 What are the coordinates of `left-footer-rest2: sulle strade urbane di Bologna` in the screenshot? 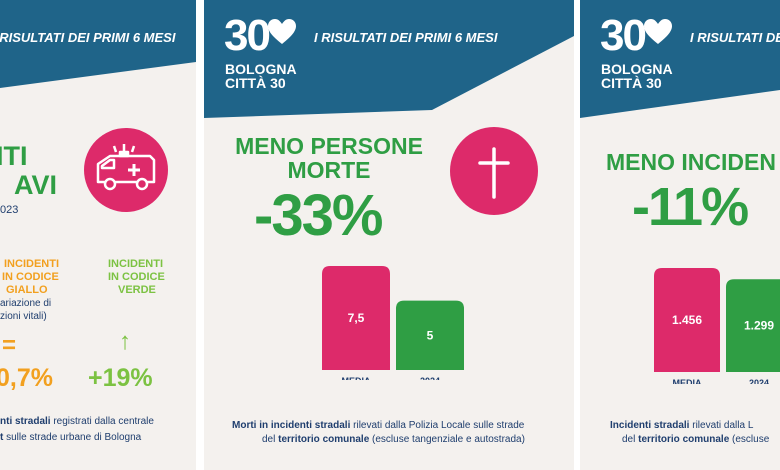 It's located at (72, 437).